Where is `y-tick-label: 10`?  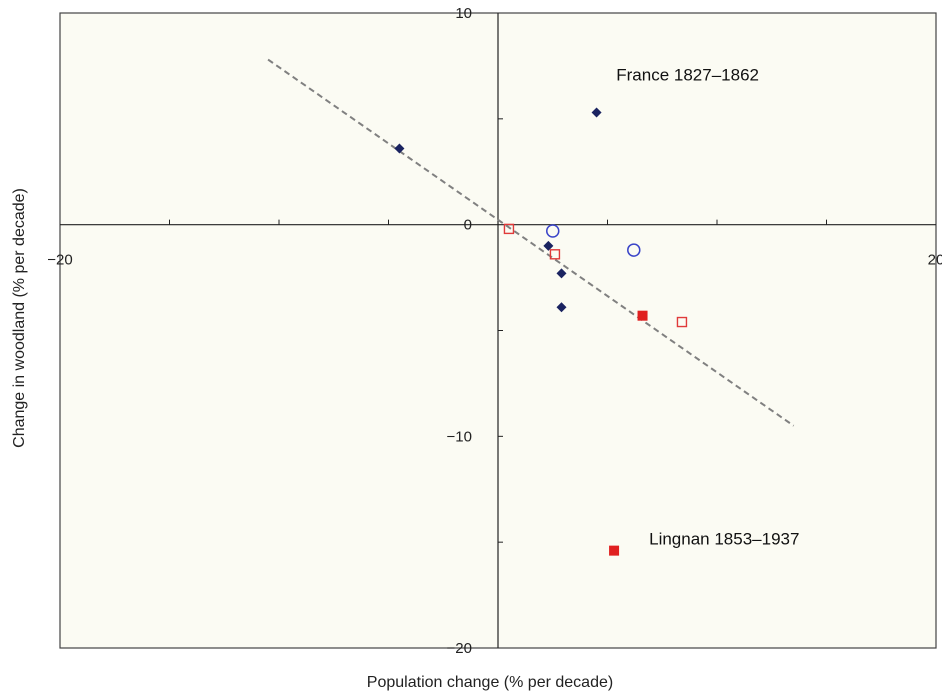
y-tick-label: 10 is located at coordinates (463, 13).